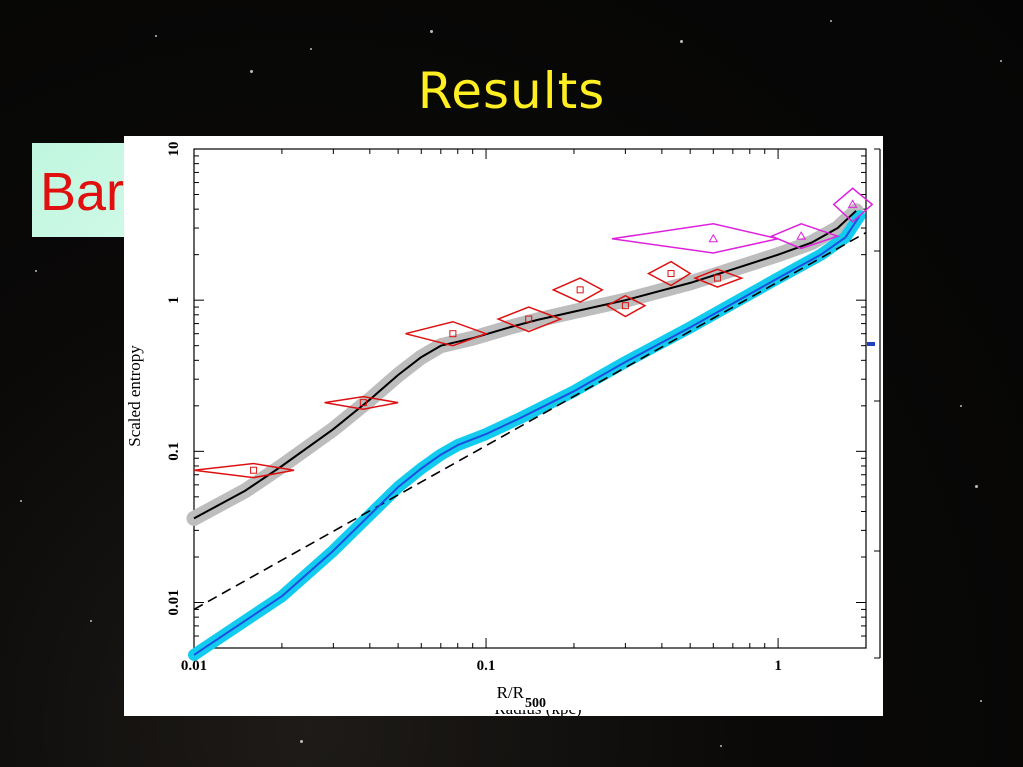 The height and width of the screenshot is (767, 1023). What do you see at coordinates (511, 91) in the screenshot?
I see `slide-title: Results` at bounding box center [511, 91].